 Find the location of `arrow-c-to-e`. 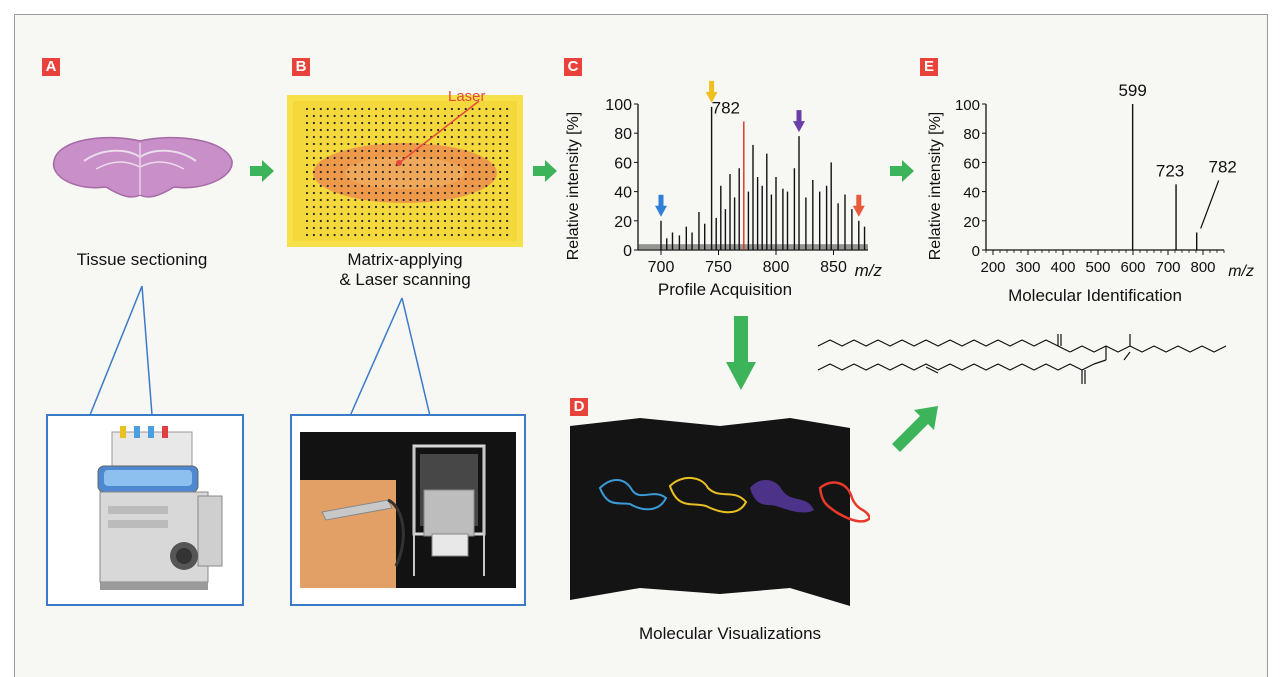

arrow-c-to-e is located at coordinates (902, 171).